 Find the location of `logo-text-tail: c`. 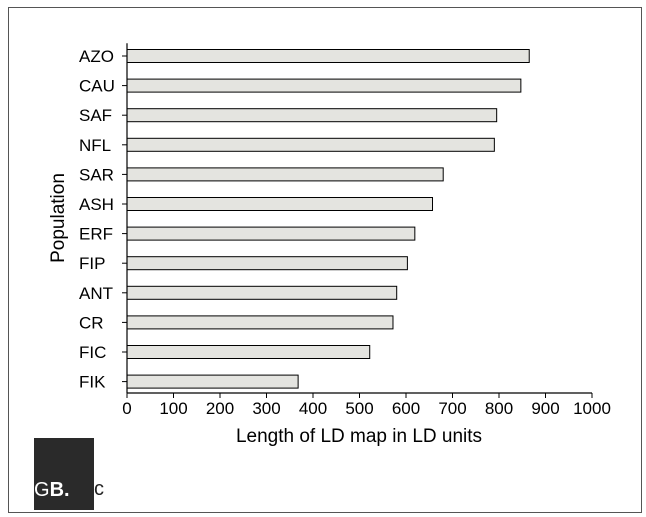

logo-text-tail: c is located at coordinates (99, 489).